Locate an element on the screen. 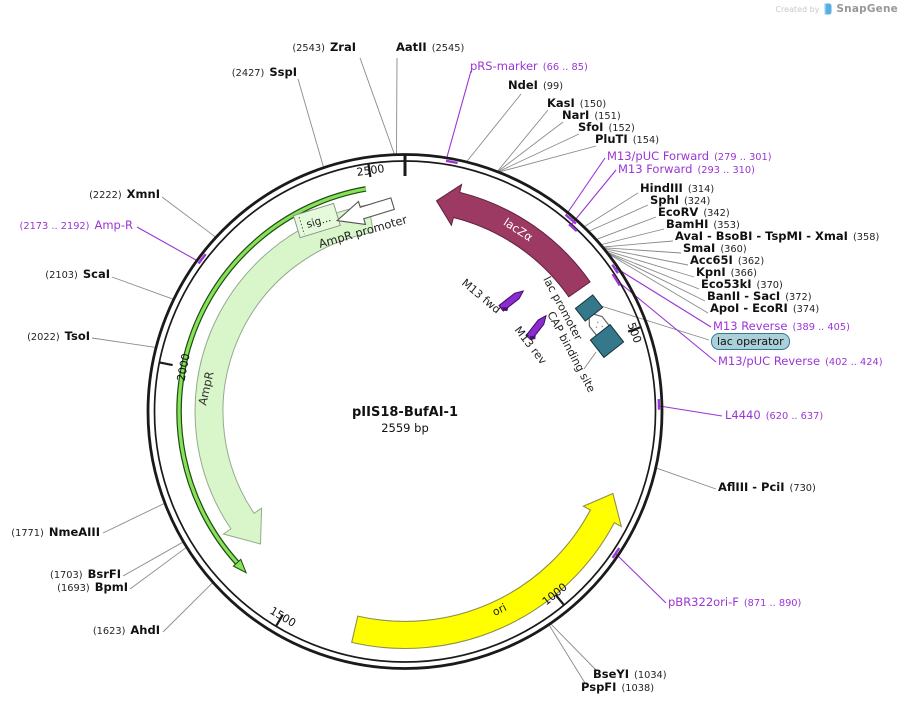  enzyme-label-banii-saci: BanII - SacI (372) is located at coordinates (759, 296).